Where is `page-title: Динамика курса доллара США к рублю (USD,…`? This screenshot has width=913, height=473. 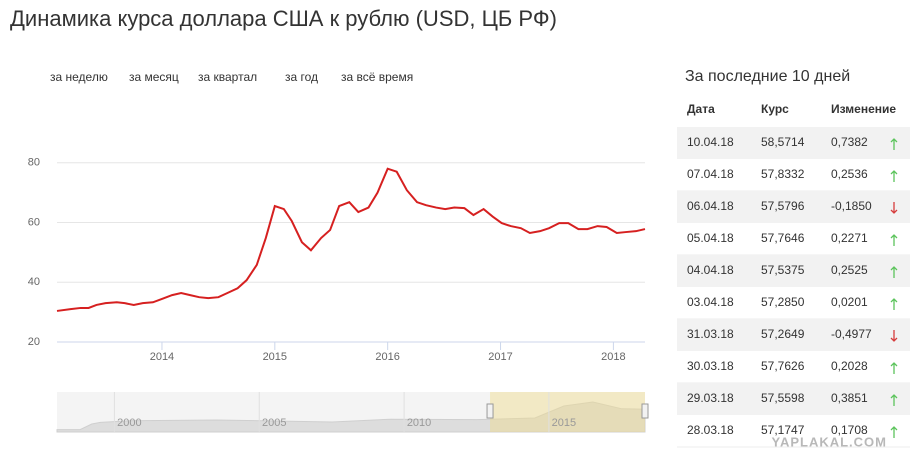
page-title: Динамика курса доллара США к рублю (USD,… is located at coordinates (283, 18).